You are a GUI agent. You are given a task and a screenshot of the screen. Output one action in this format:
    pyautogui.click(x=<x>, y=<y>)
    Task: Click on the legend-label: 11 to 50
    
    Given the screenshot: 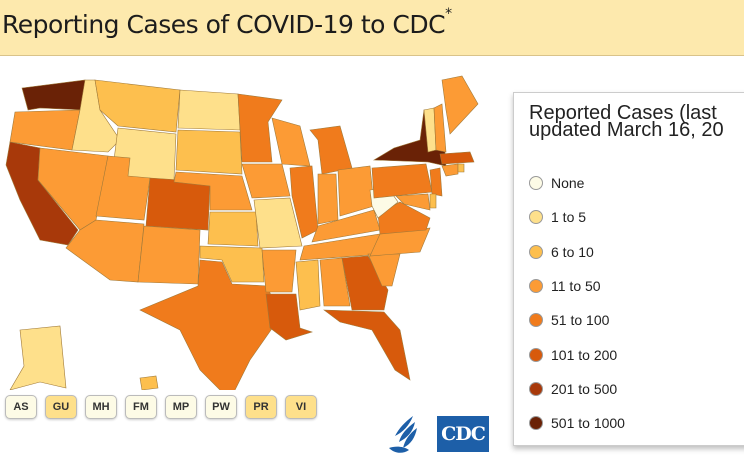 What is the action you would take?
    pyautogui.click(x=576, y=285)
    